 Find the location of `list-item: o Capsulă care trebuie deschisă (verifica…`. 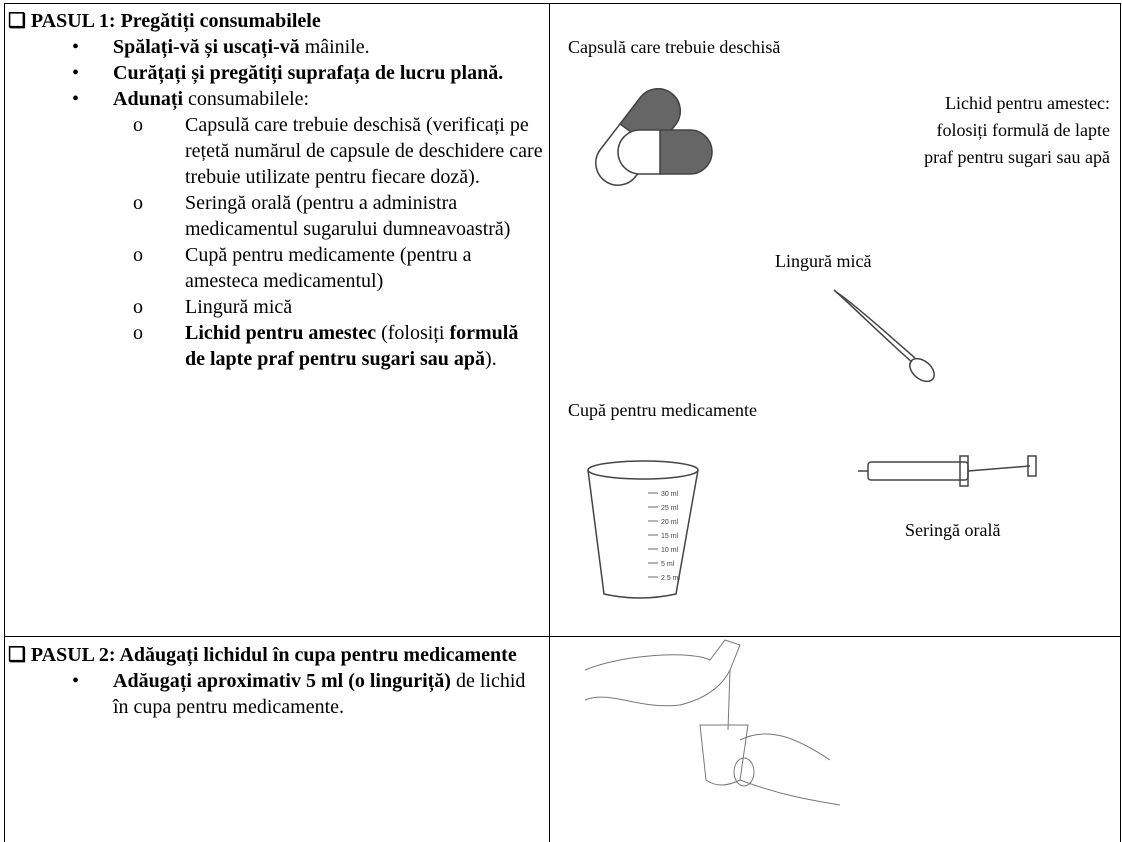

list-item: o Capsulă care trebuie deschisă (verifica… is located at coordinates (275, 151).